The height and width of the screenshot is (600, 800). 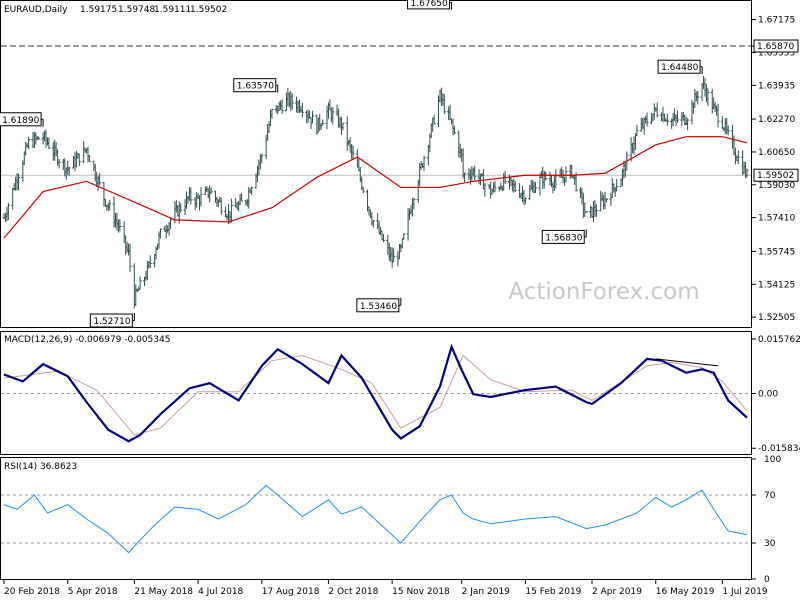 I want to click on x-tick-label: 2 Jan 2019, so click(x=486, y=592).